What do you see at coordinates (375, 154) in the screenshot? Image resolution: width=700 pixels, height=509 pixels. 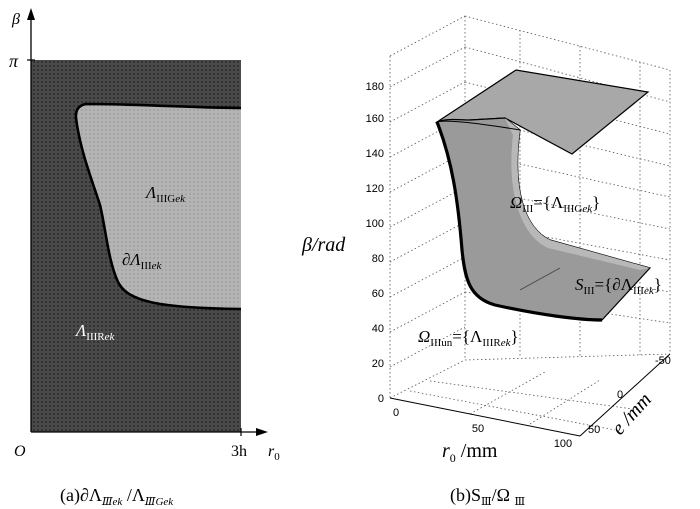 I see `z-tick: 140` at bounding box center [375, 154].